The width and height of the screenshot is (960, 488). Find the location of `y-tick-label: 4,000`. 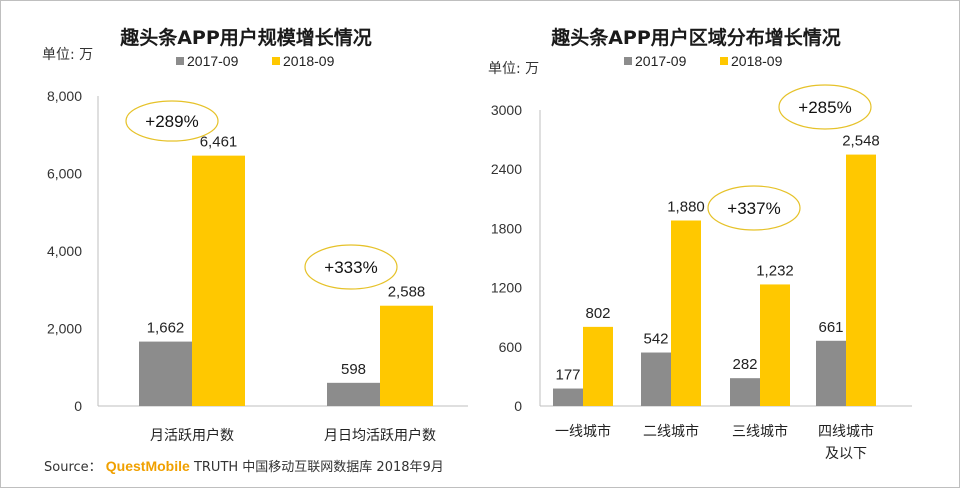

y-tick-label: 4,000 is located at coordinates (64, 251).